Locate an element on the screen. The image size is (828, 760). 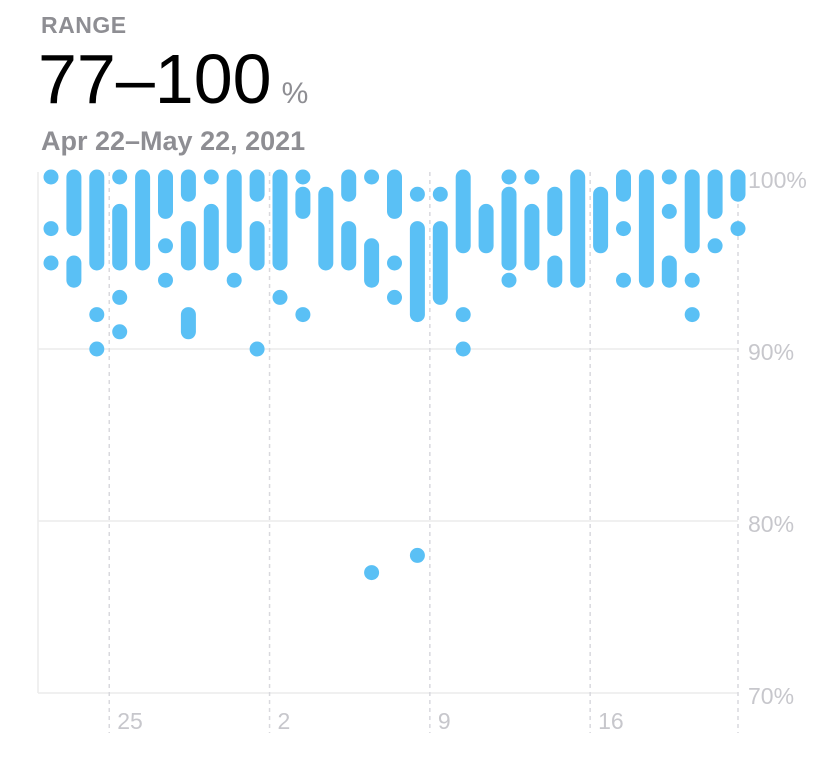
range-value-number: 77–100 is located at coordinates (155, 79).